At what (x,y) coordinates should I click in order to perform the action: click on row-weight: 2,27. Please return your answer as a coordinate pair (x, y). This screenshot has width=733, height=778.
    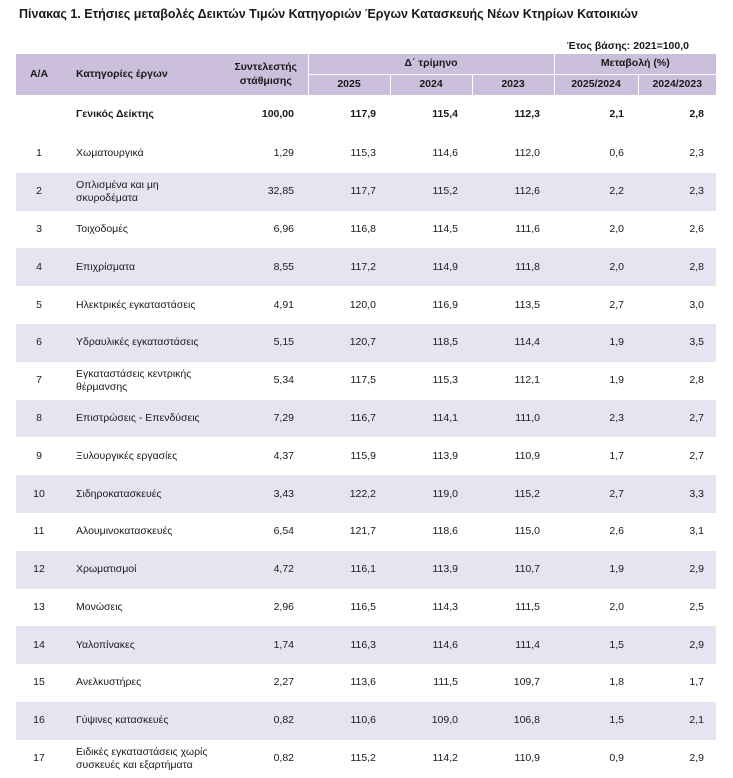
    Looking at the image, I should click on (283, 682).